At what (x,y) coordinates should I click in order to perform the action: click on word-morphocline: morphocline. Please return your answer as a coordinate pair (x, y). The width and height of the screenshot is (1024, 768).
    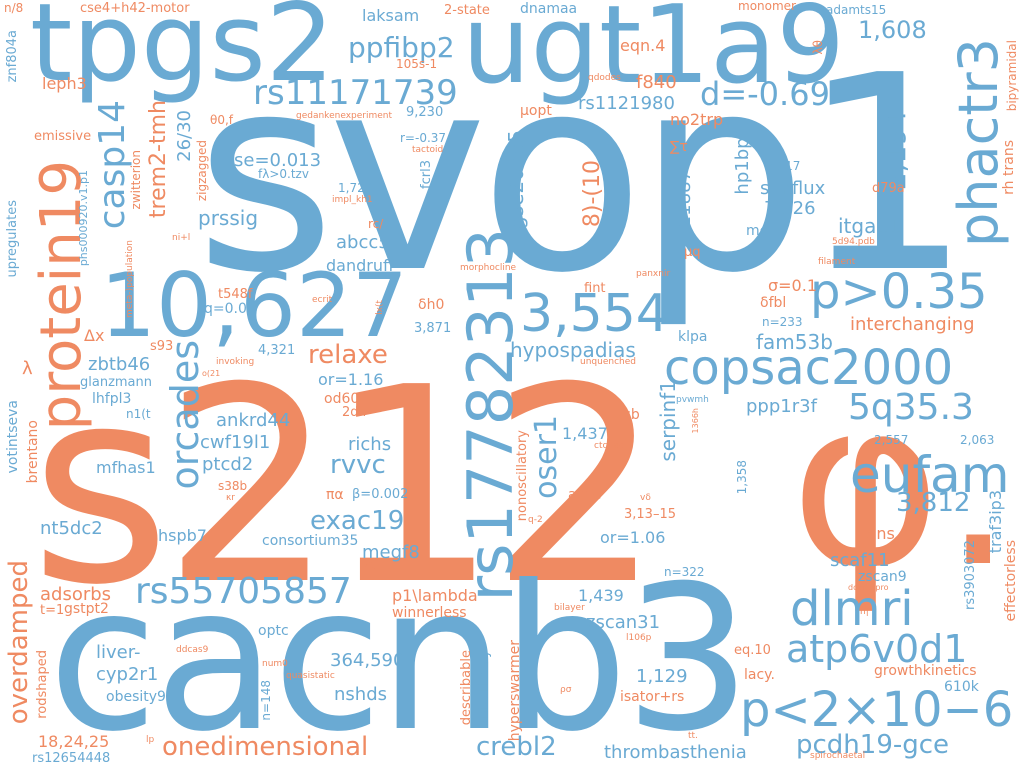
    Looking at the image, I should click on (488, 268).